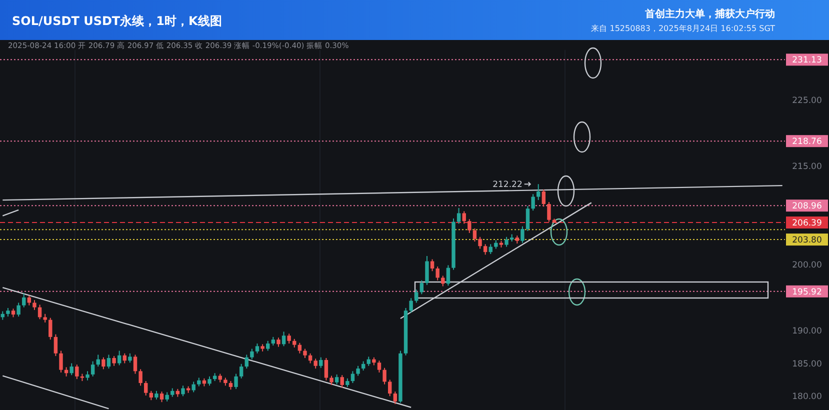 This screenshot has width=829, height=410. I want to click on y-tick-label: 200.00, so click(807, 265).